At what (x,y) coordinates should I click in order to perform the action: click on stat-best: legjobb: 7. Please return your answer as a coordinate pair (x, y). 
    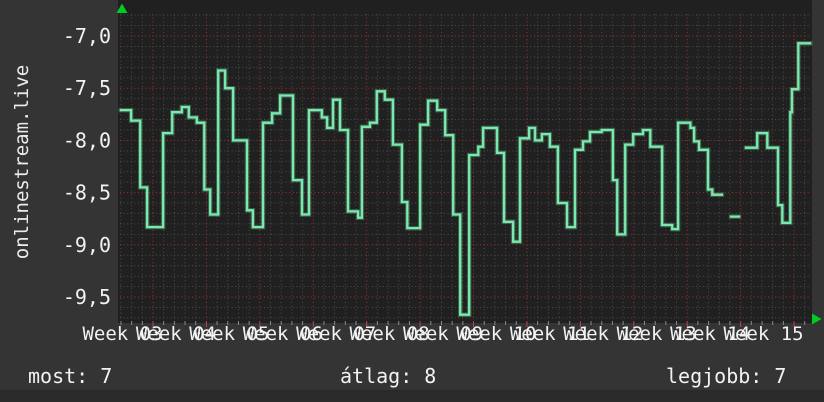
    Looking at the image, I should click on (726, 376).